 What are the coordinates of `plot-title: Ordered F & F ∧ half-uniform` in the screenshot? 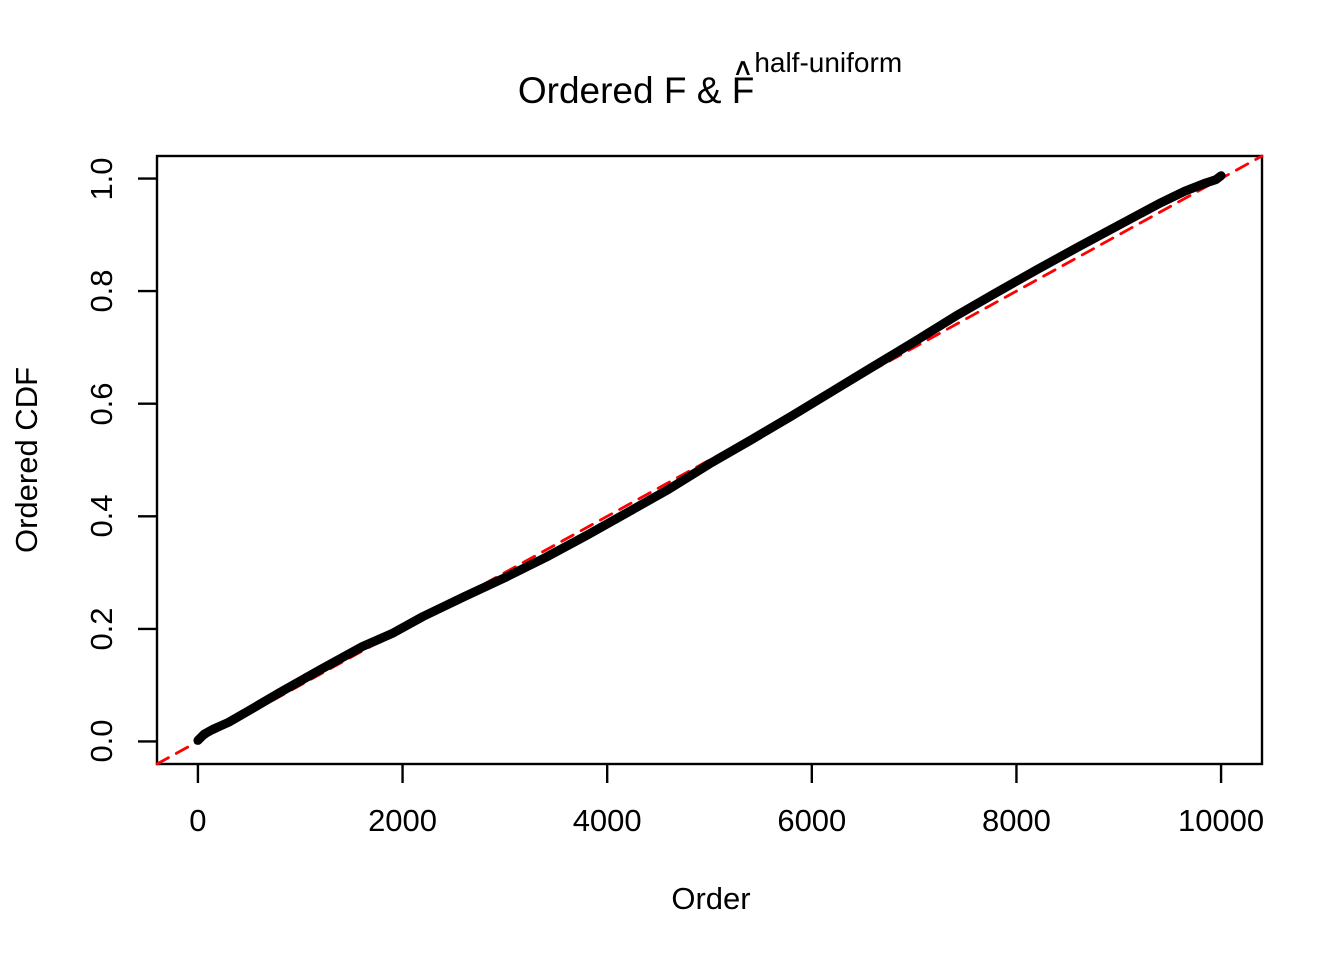 It's located at (709, 79).